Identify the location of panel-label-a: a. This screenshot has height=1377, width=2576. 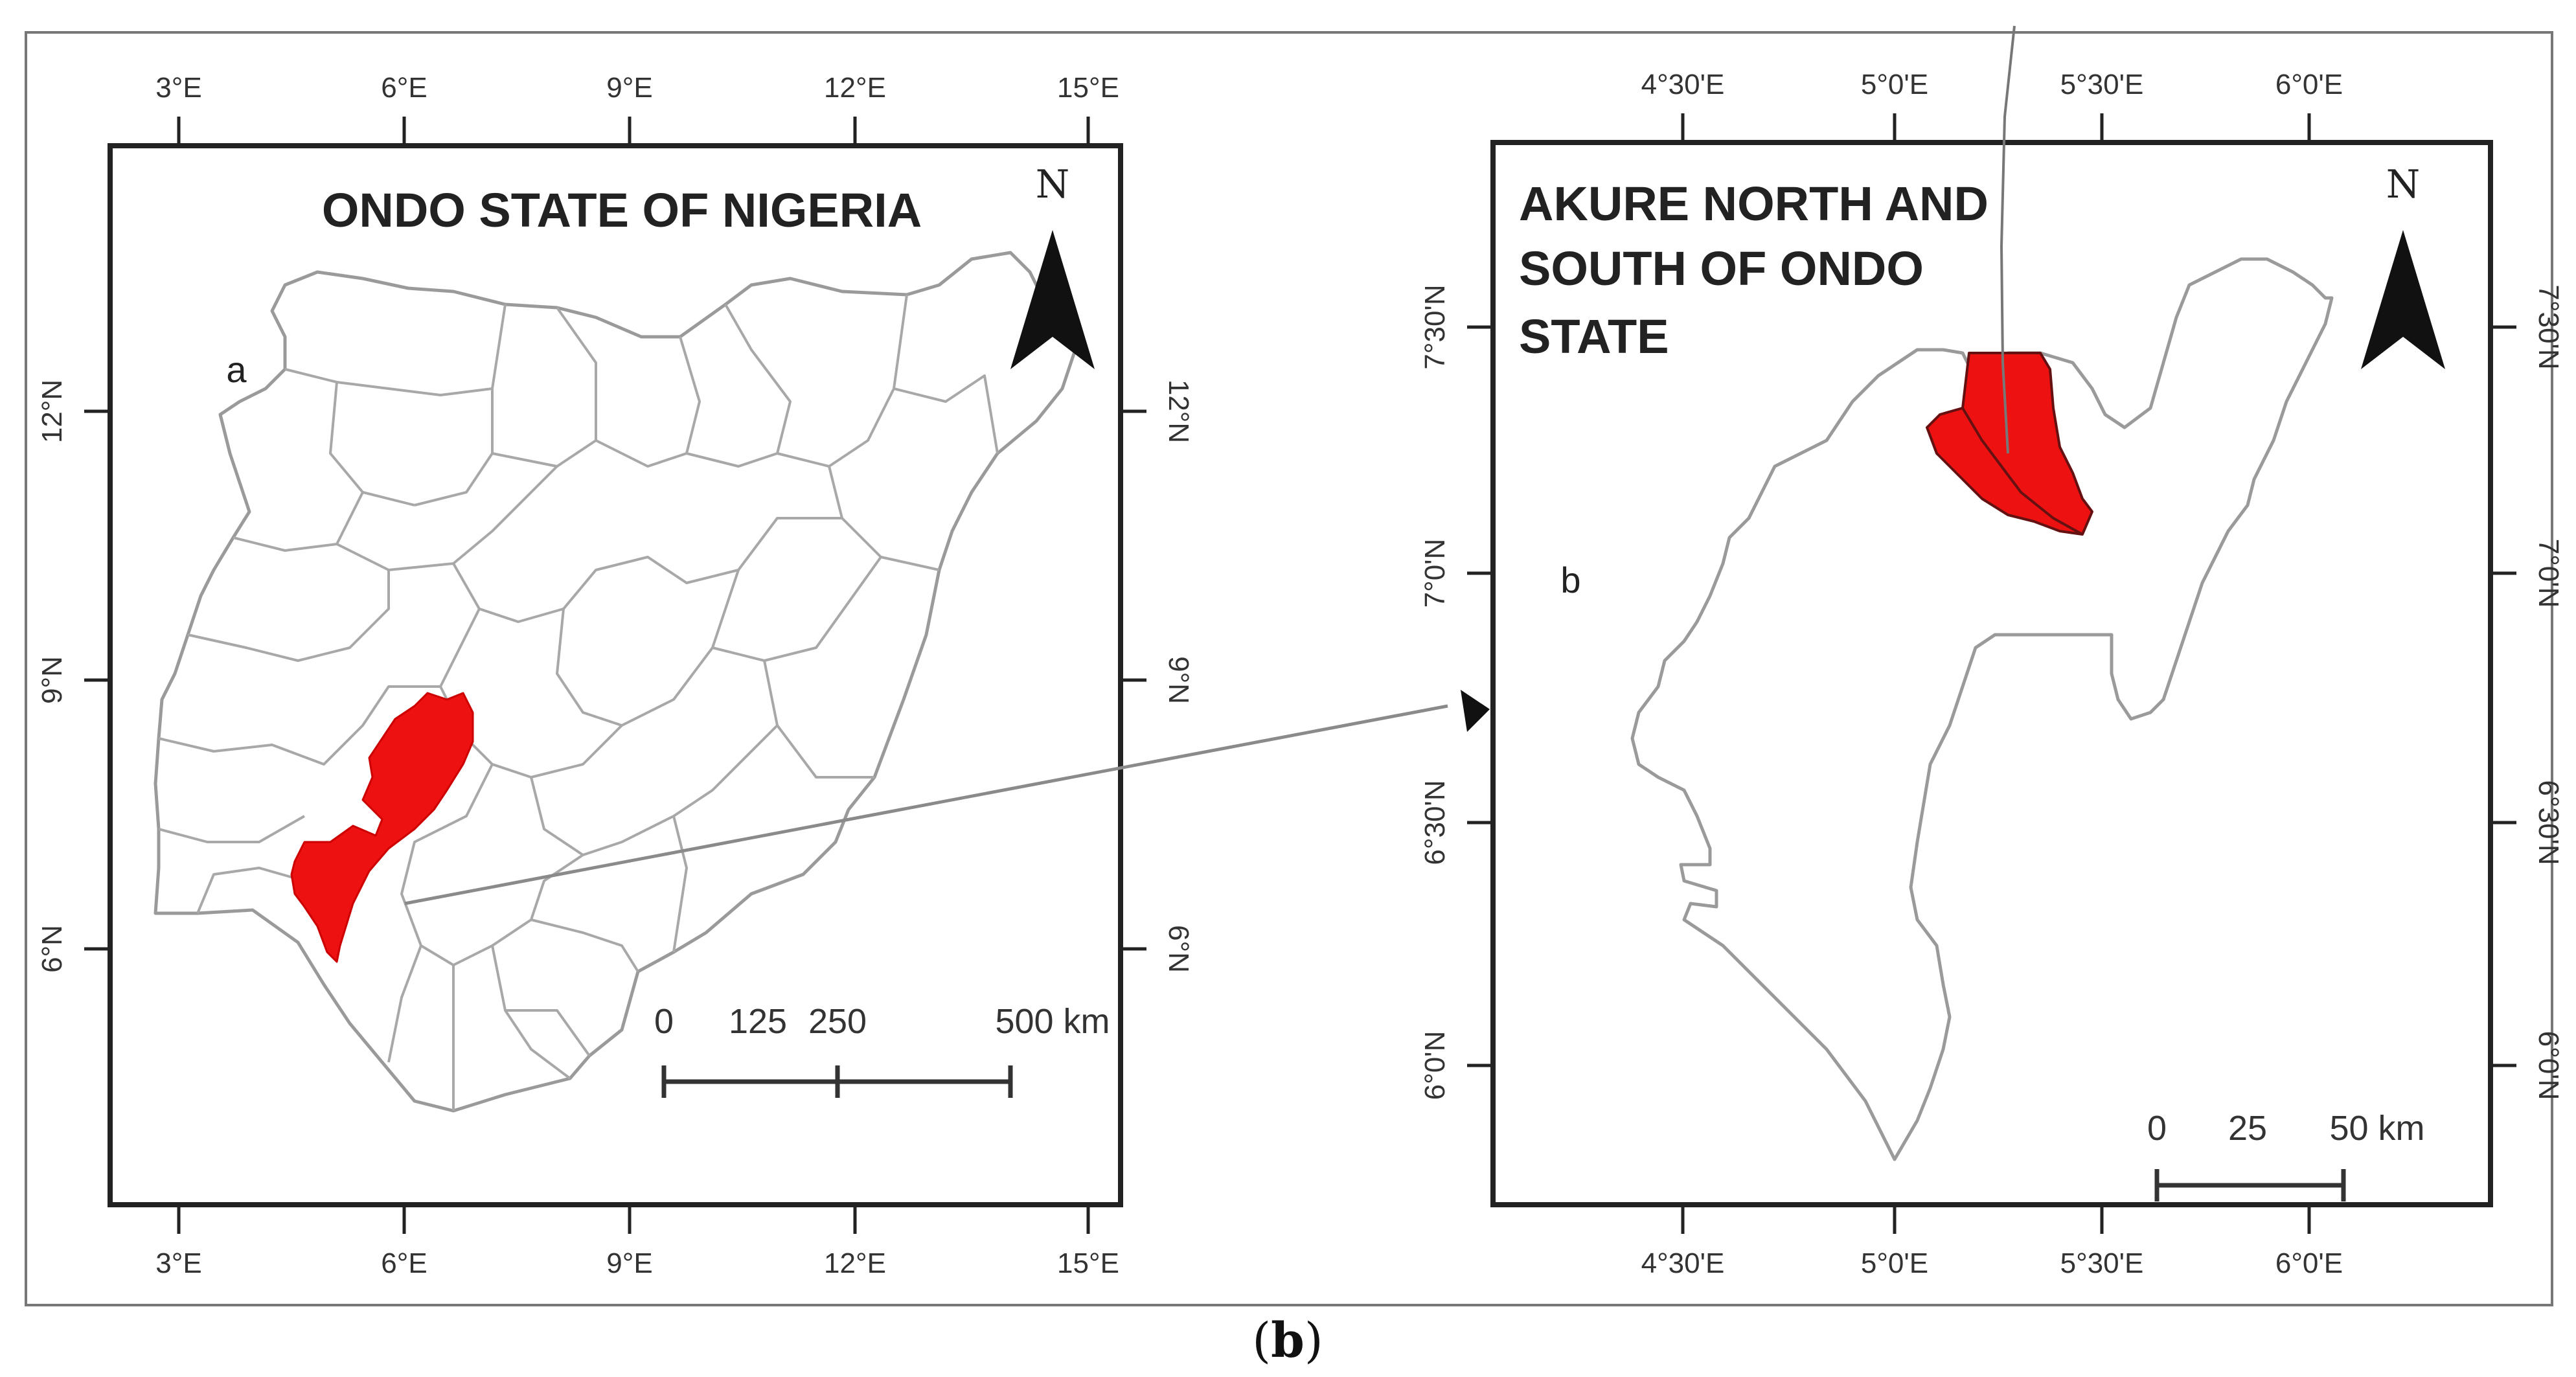
(236, 369).